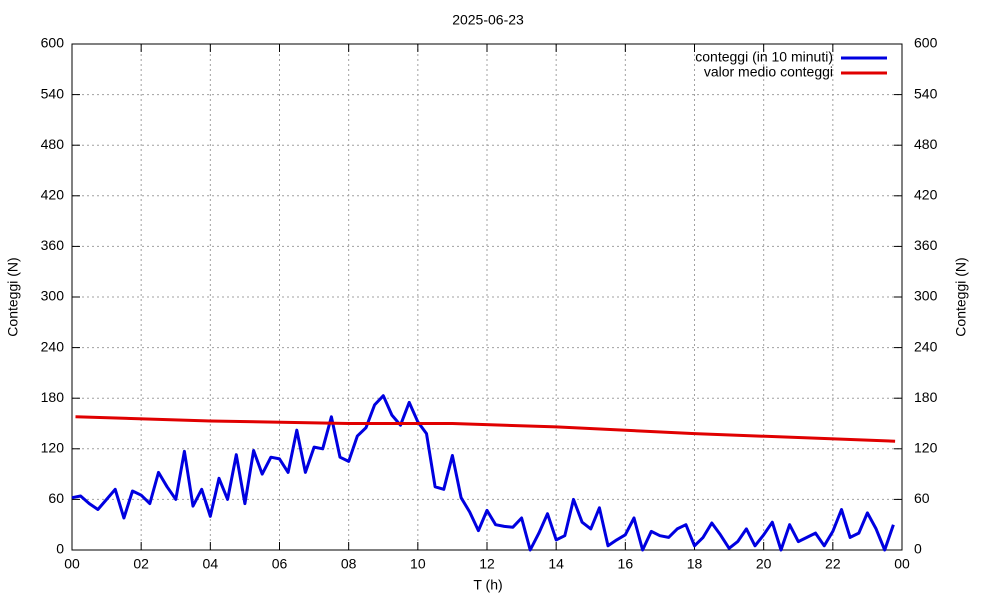 This screenshot has width=1000, height=600. Describe the element at coordinates (926, 245) in the screenshot. I see `y2-tick-label: 360` at that location.